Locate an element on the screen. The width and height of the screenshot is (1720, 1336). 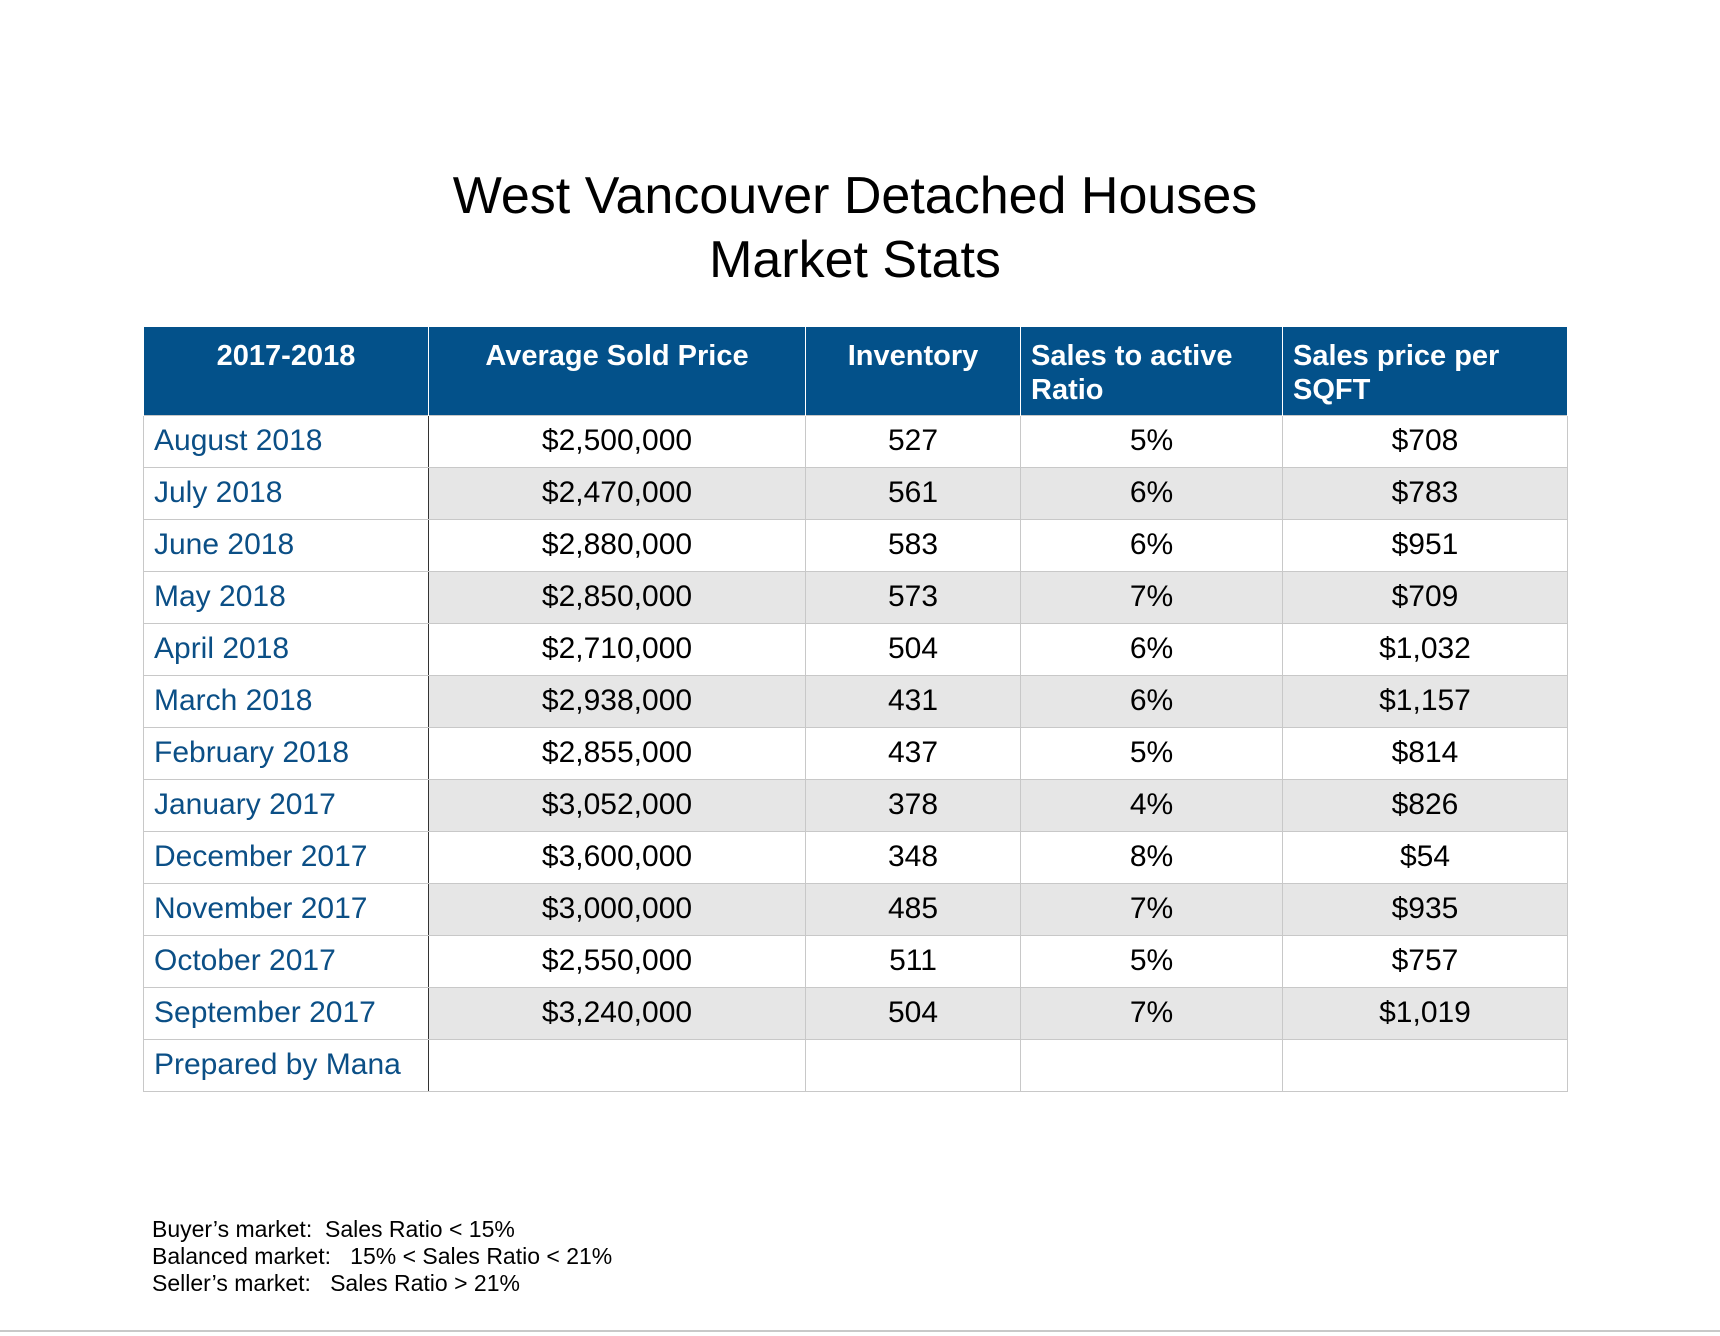
row-period: January 2017 is located at coordinates (286, 805).